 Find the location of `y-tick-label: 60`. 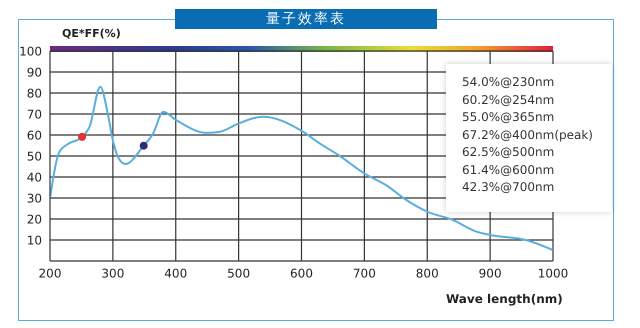

y-tick-label: 60 is located at coordinates (34, 135).